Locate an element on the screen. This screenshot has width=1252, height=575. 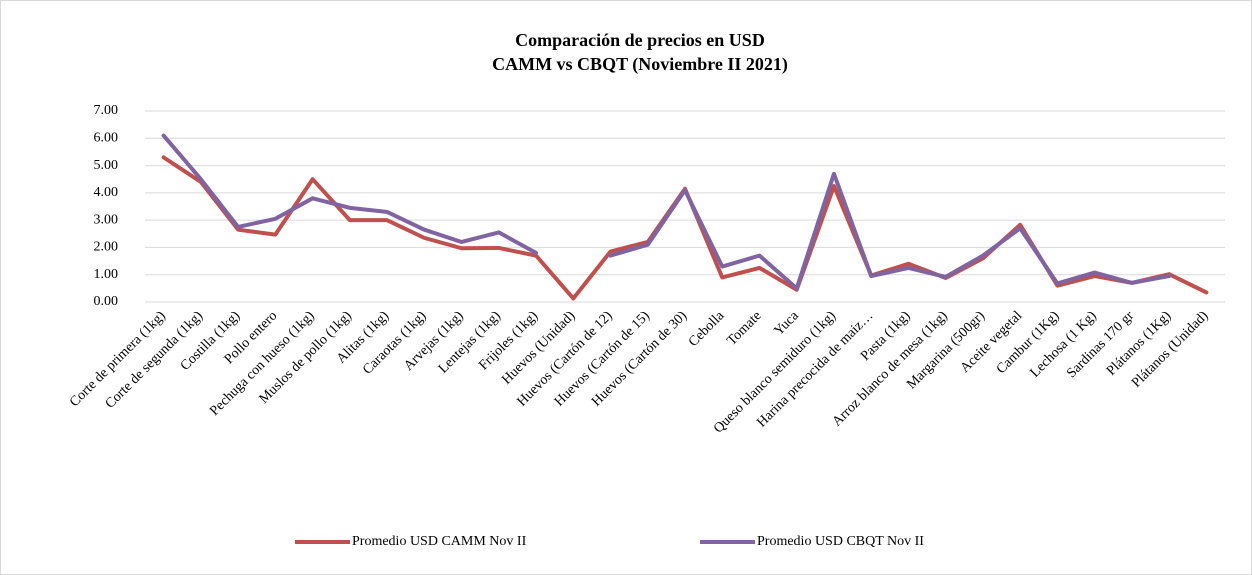
legend-label: Promedio USD CAMM Nov II is located at coordinates (439, 541).